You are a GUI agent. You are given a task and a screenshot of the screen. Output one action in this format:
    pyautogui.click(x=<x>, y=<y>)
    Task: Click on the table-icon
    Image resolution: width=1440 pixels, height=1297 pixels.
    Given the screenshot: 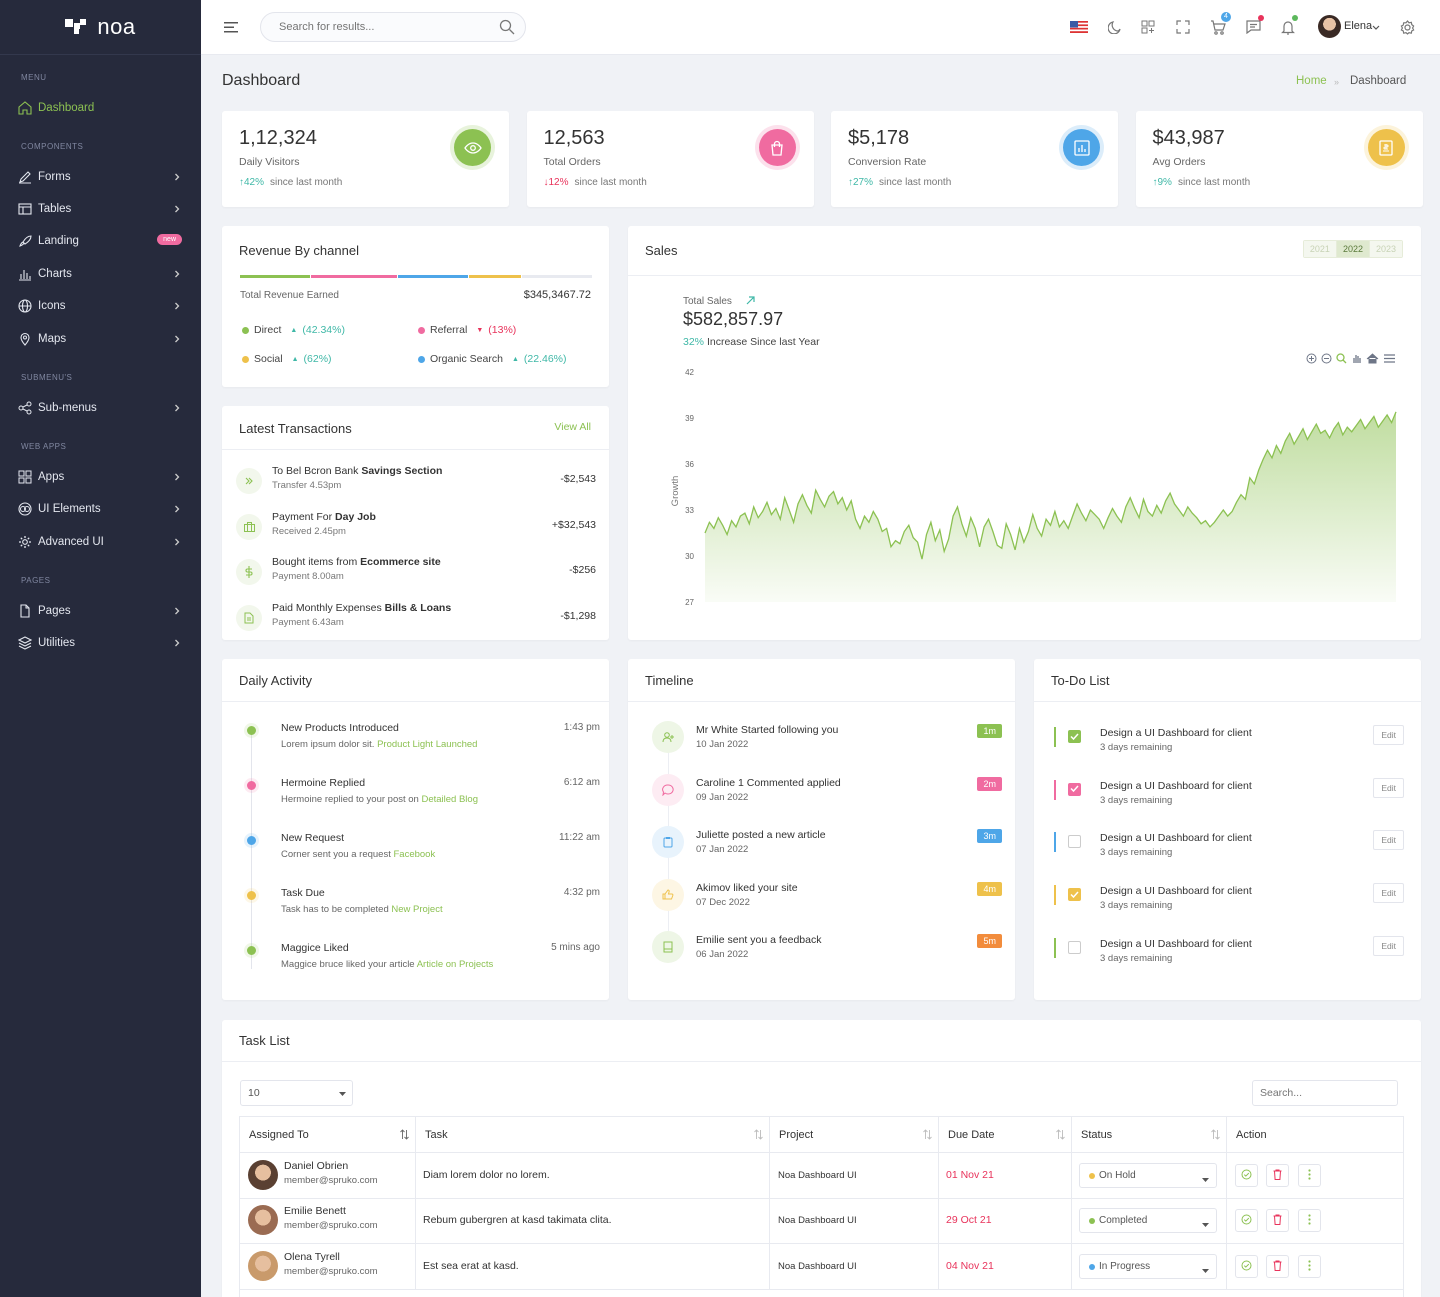 What is the action you would take?
    pyautogui.click(x=25, y=209)
    